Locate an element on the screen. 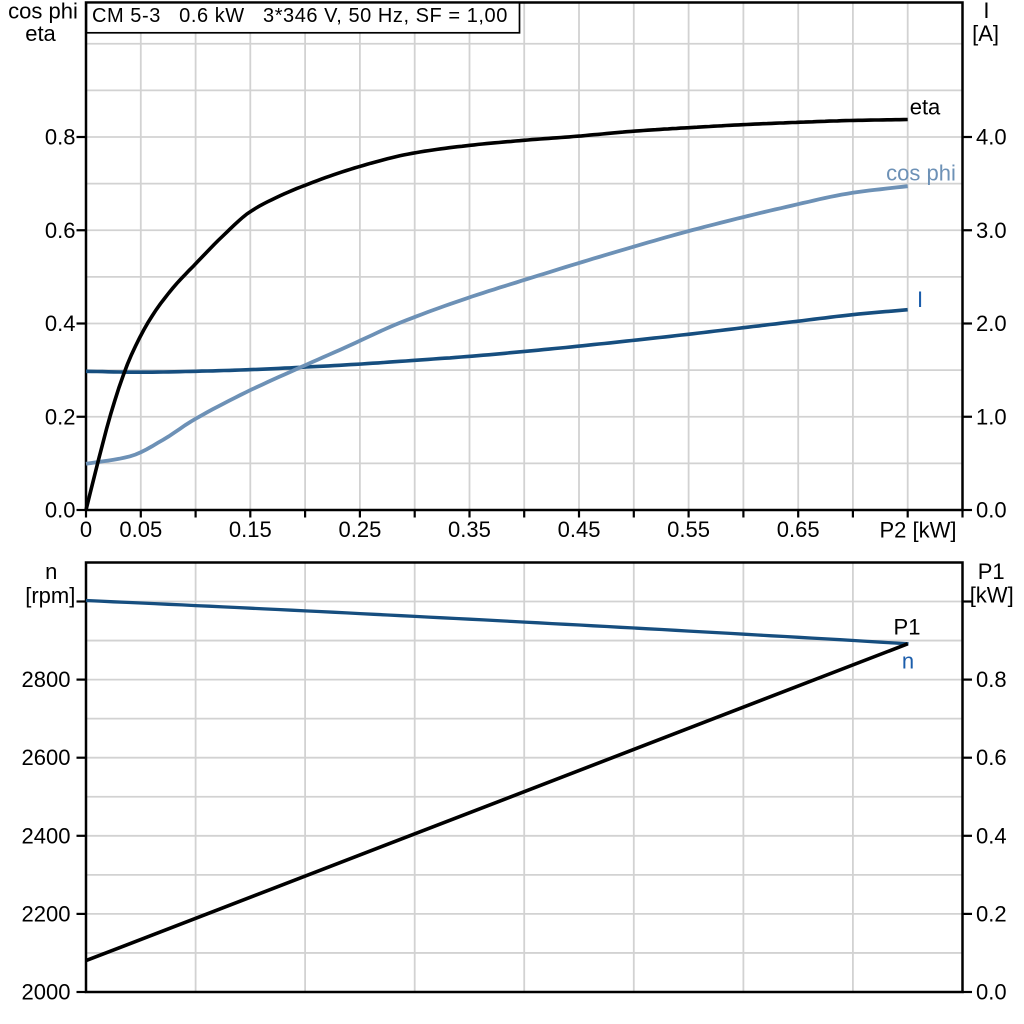 The image size is (1024, 1024). svg-text: [rpm] is located at coordinates (50, 595).